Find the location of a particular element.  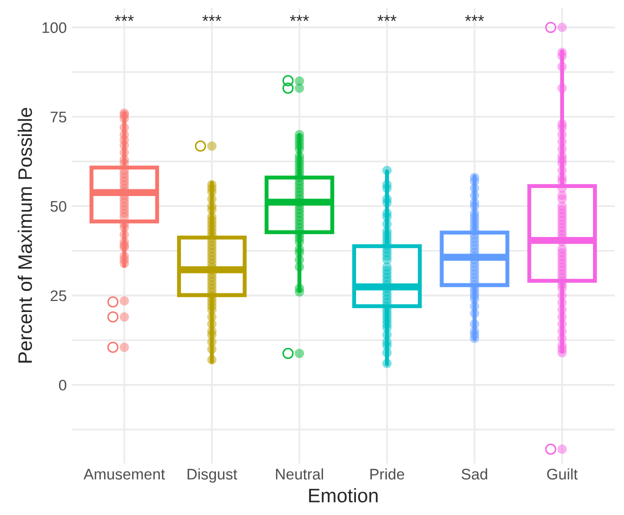

y-tick-label: 100 is located at coordinates (54, 28).